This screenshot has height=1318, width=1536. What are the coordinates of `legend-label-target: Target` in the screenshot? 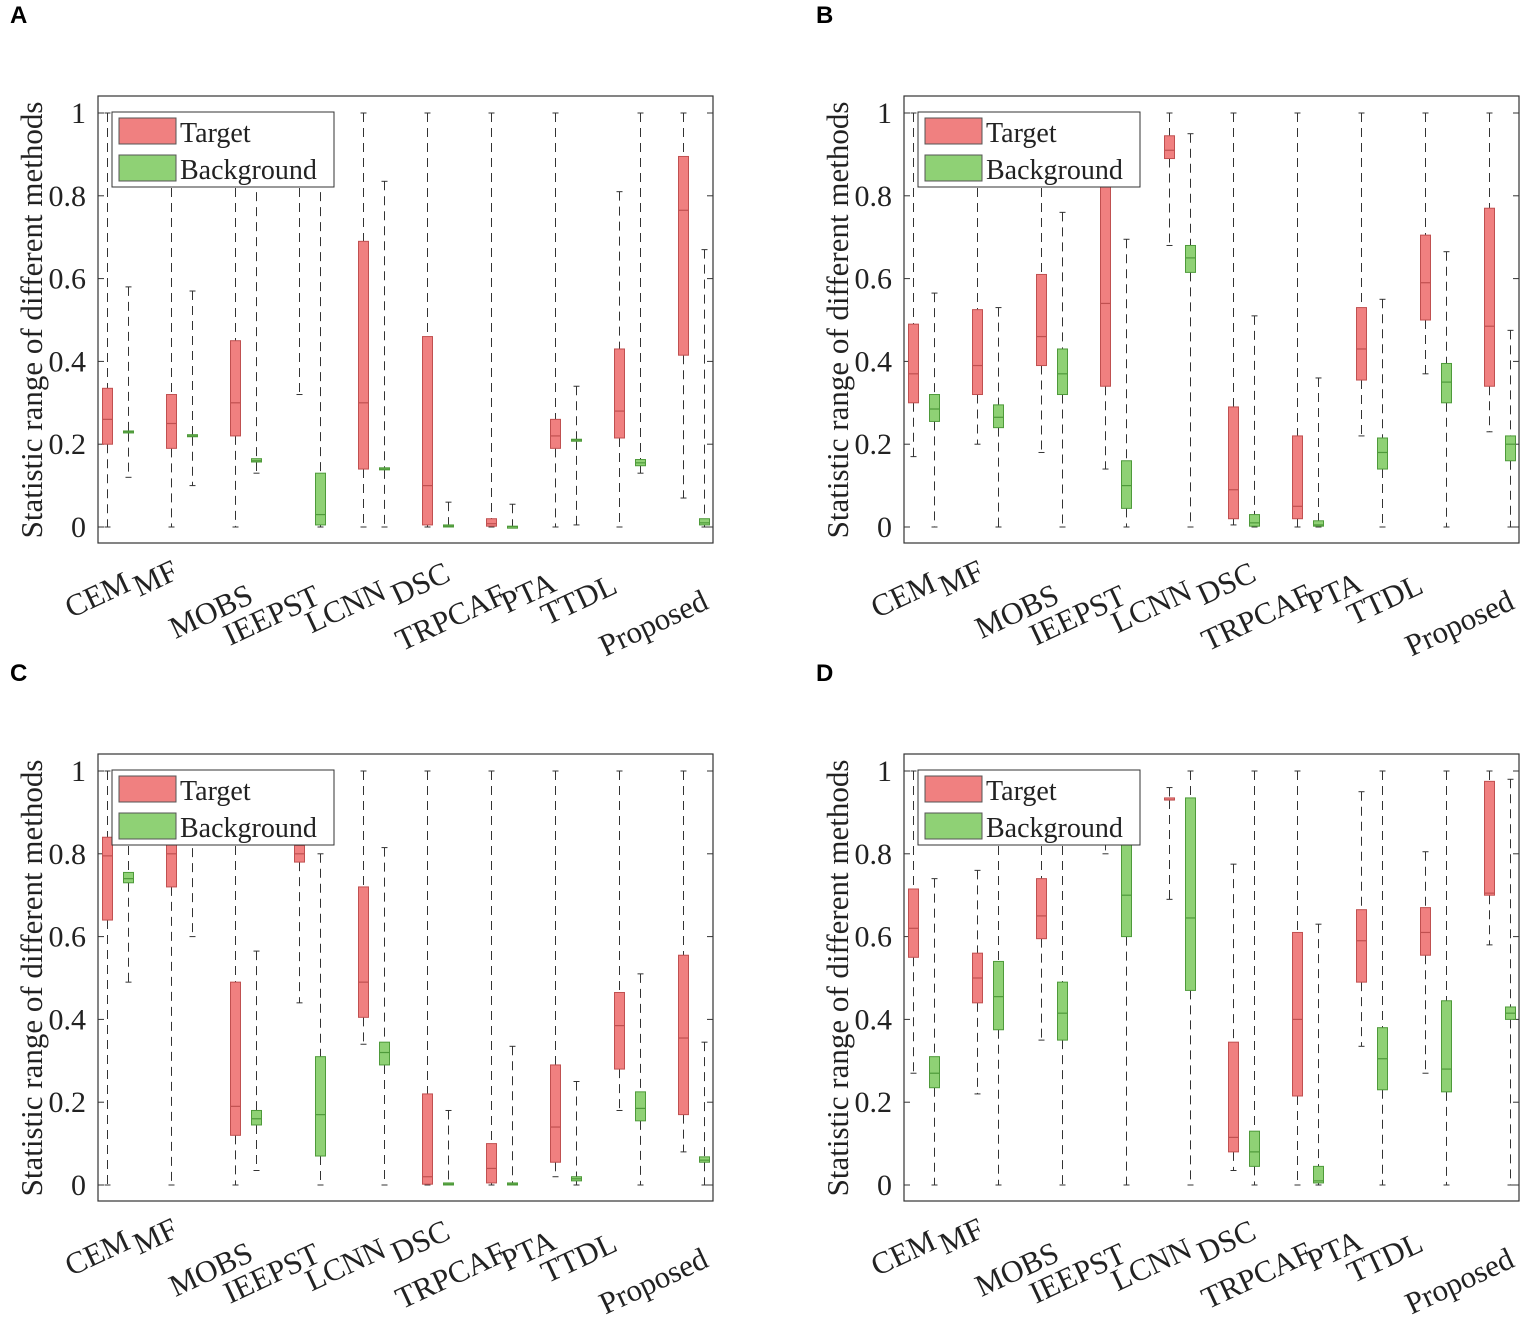 It's located at (215, 791).